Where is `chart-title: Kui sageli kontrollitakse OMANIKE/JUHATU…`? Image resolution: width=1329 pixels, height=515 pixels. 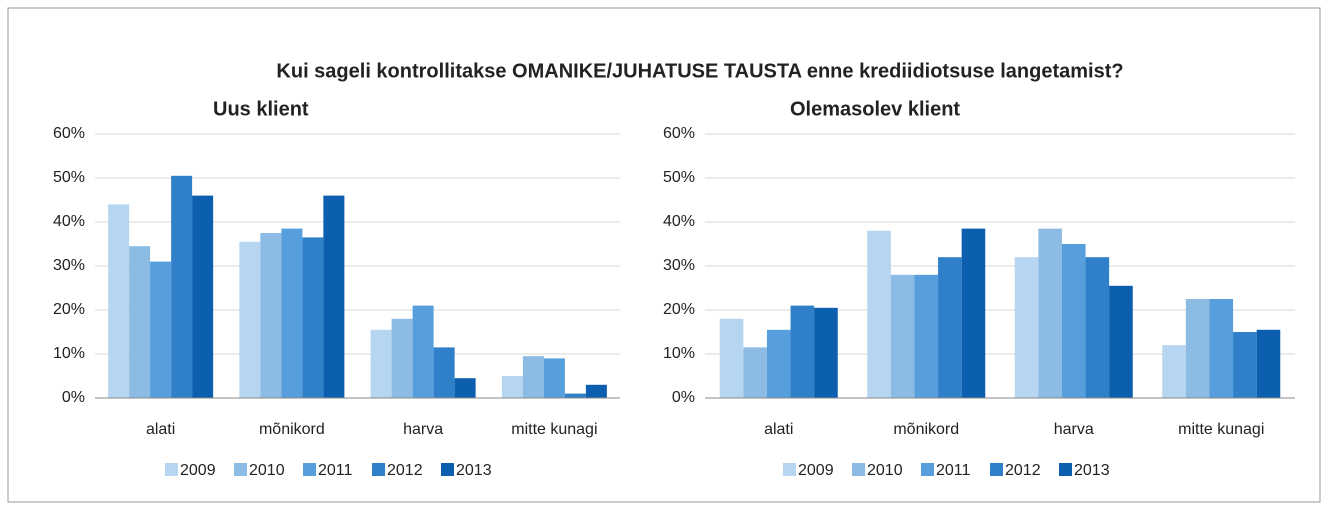
chart-title: Kui sageli kontrollitakse OMANIKE/JUHATU… is located at coordinates (699, 71).